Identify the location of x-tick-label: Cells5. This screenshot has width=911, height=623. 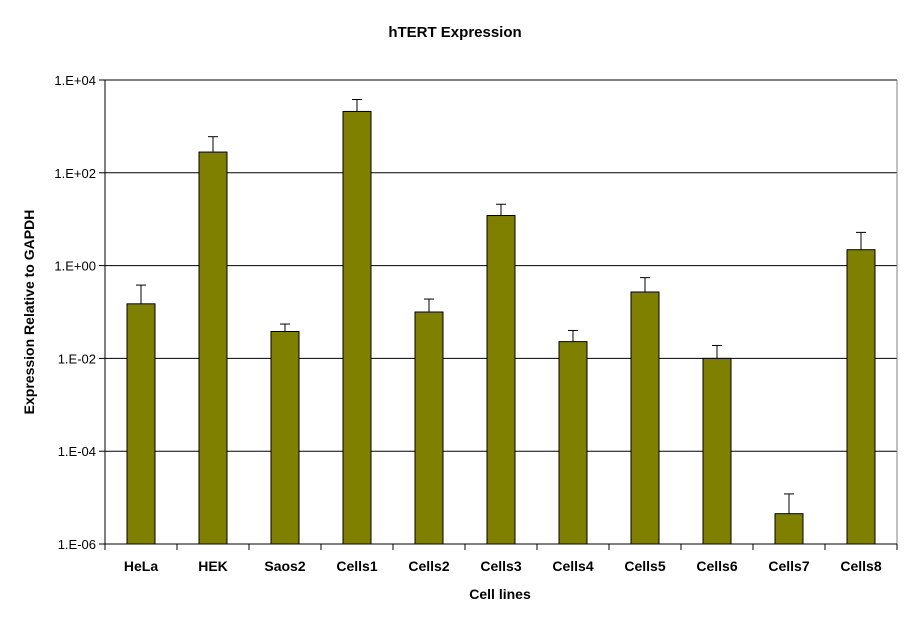
(644, 566).